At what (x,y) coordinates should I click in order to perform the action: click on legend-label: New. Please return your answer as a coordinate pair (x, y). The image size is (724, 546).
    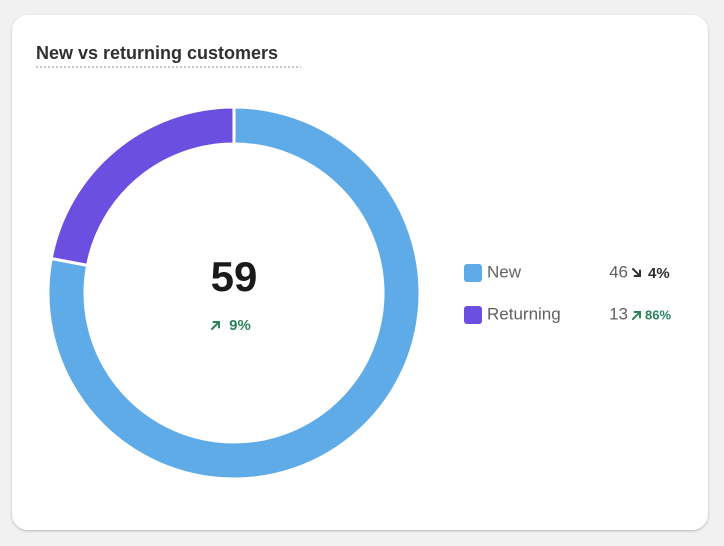
    Looking at the image, I should click on (504, 271).